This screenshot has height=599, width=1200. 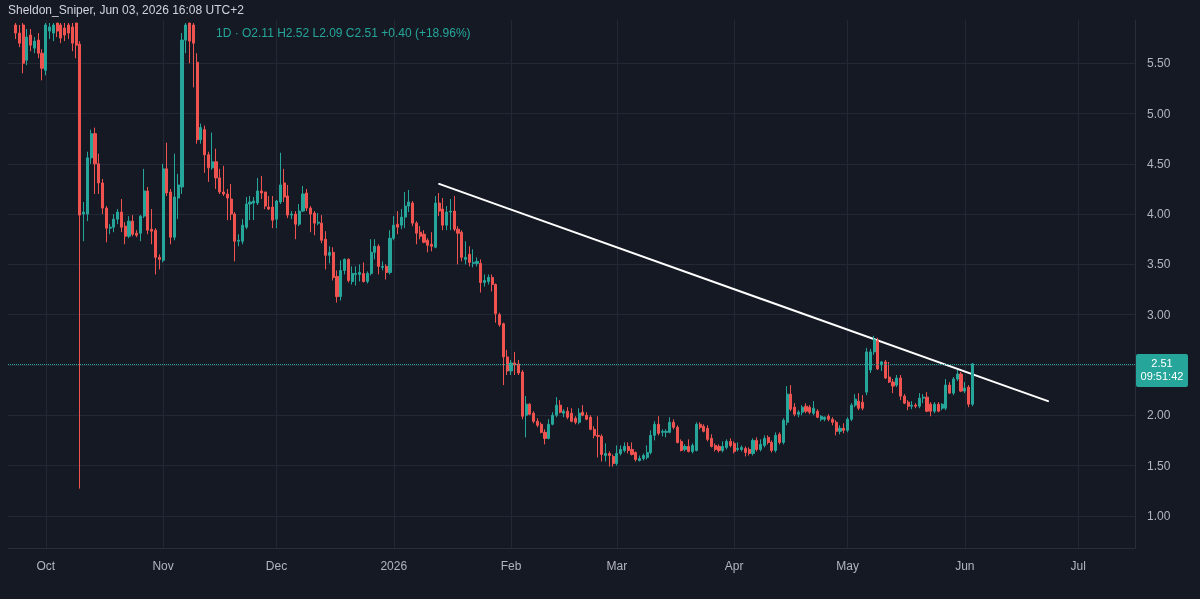 What do you see at coordinates (847, 566) in the screenshot?
I see `x-tick-label: May` at bounding box center [847, 566].